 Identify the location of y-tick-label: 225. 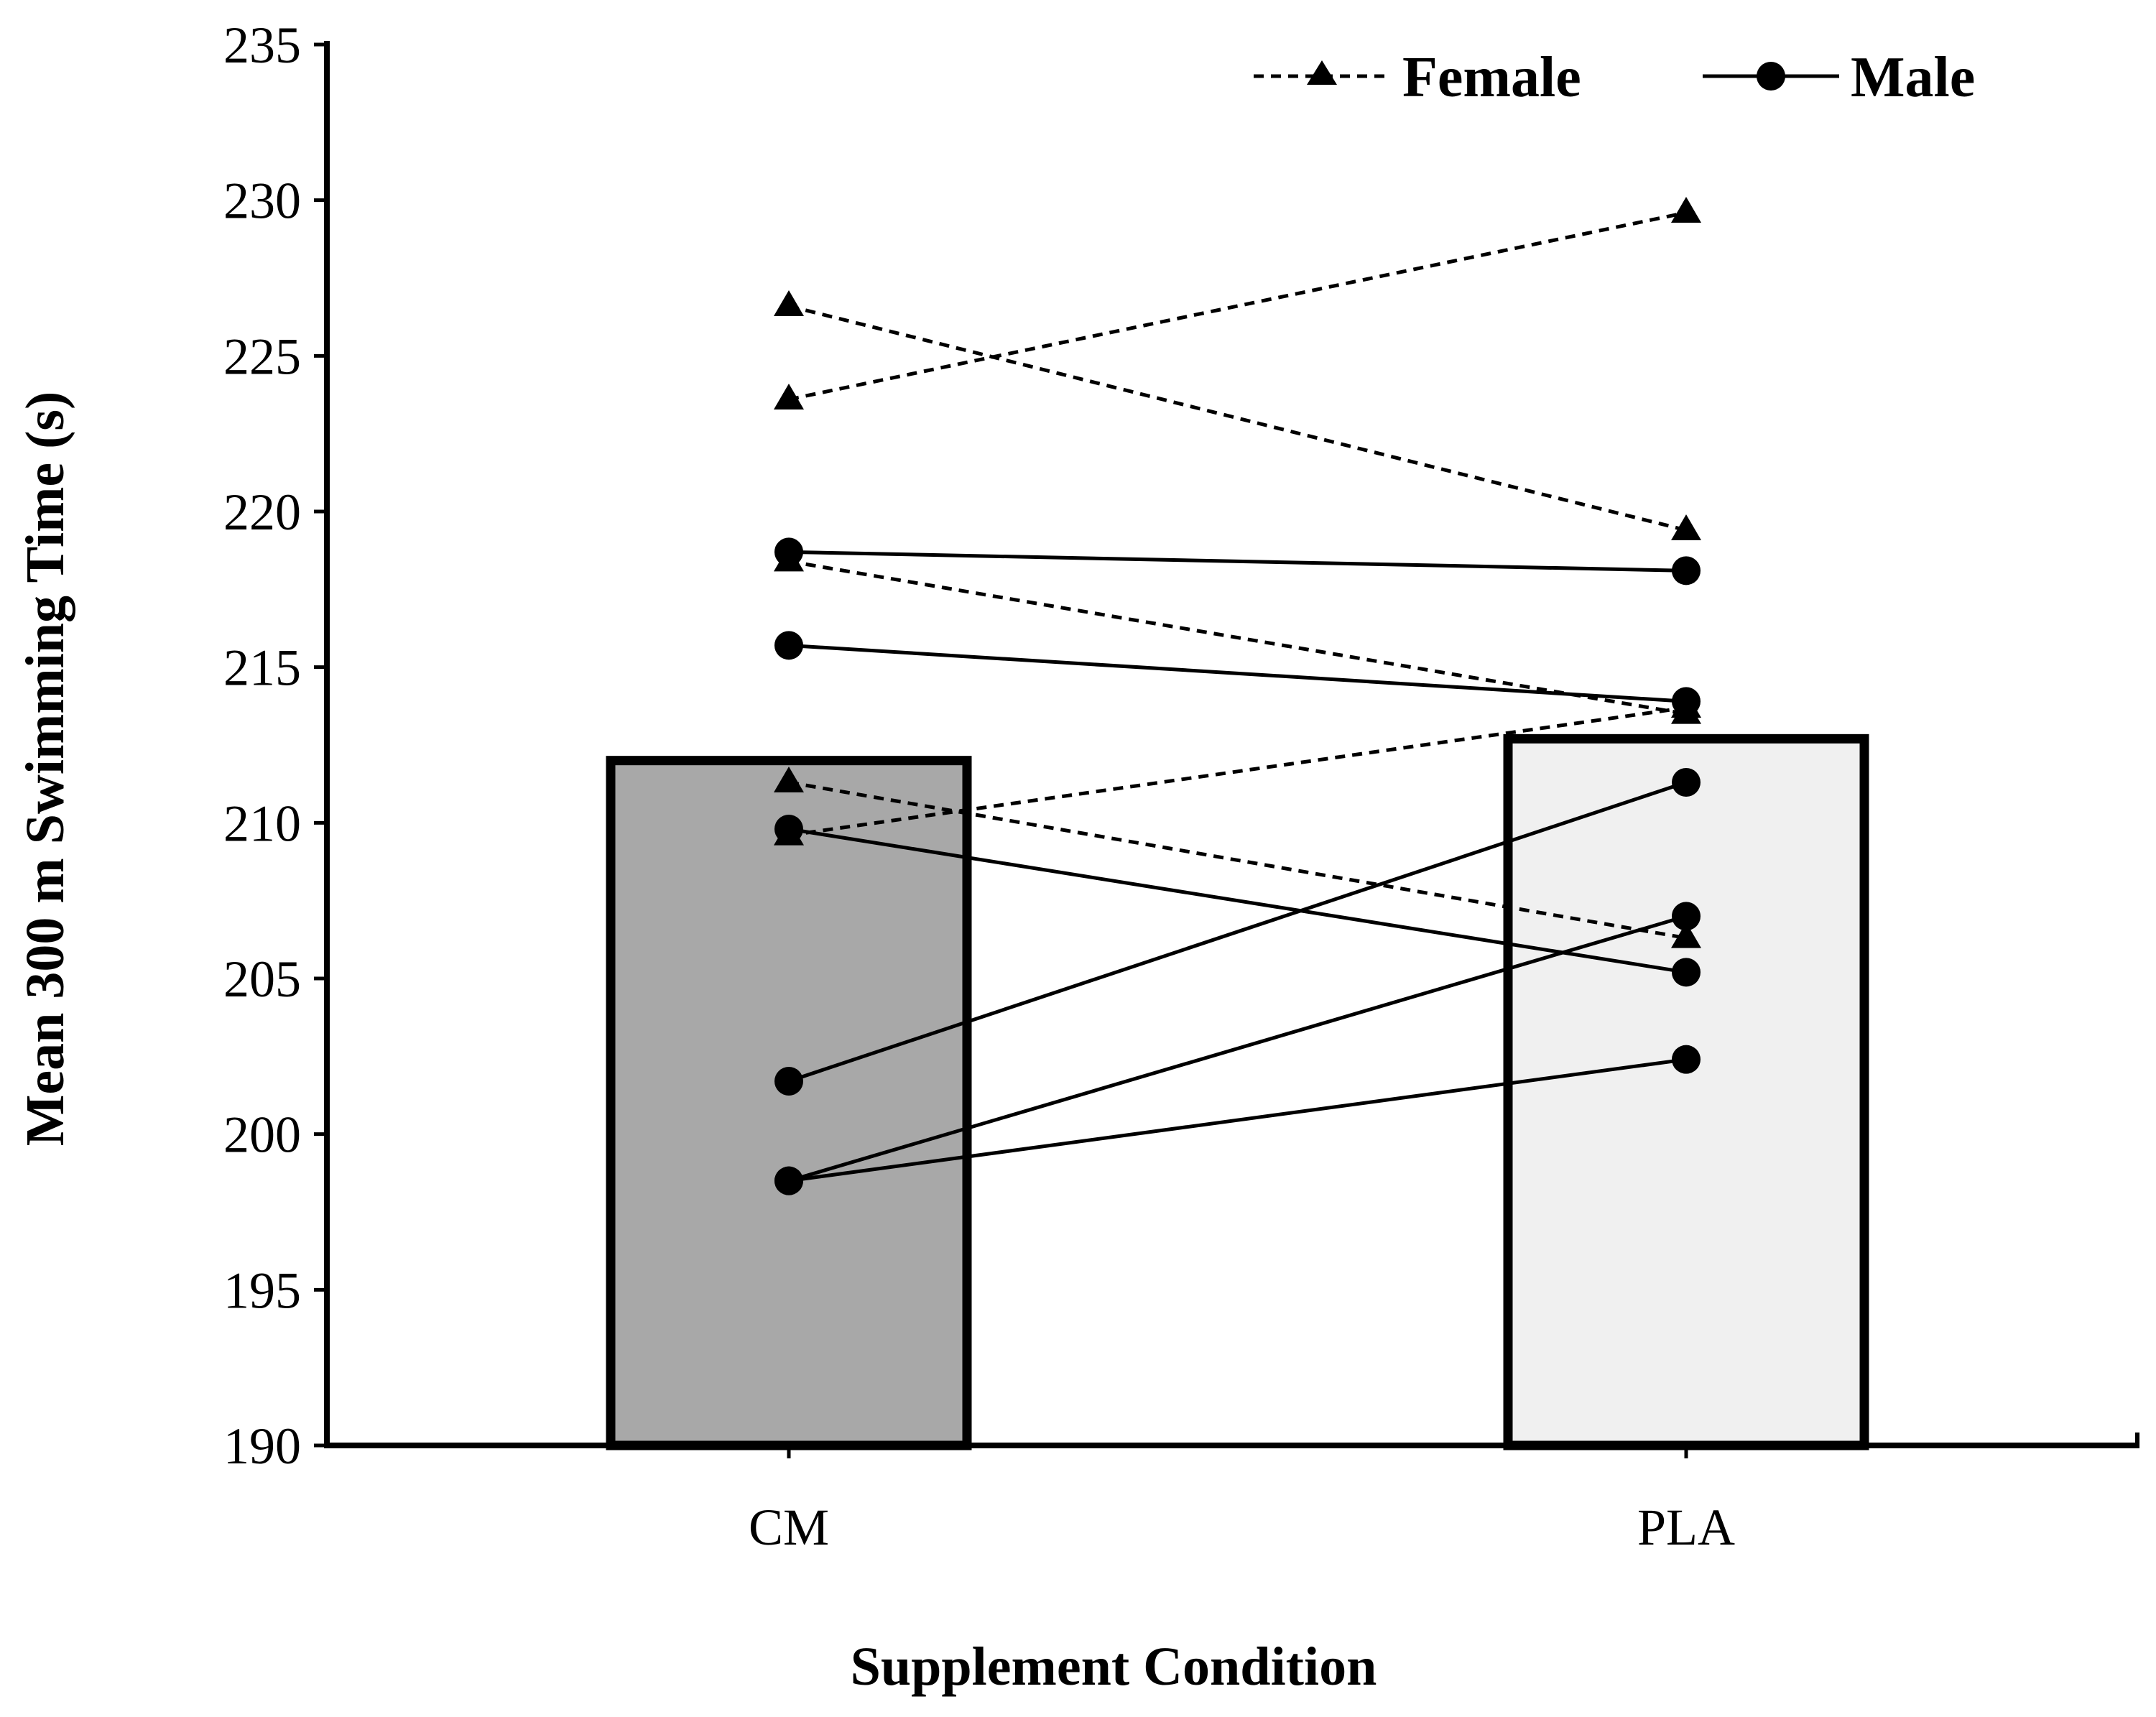
(262, 357).